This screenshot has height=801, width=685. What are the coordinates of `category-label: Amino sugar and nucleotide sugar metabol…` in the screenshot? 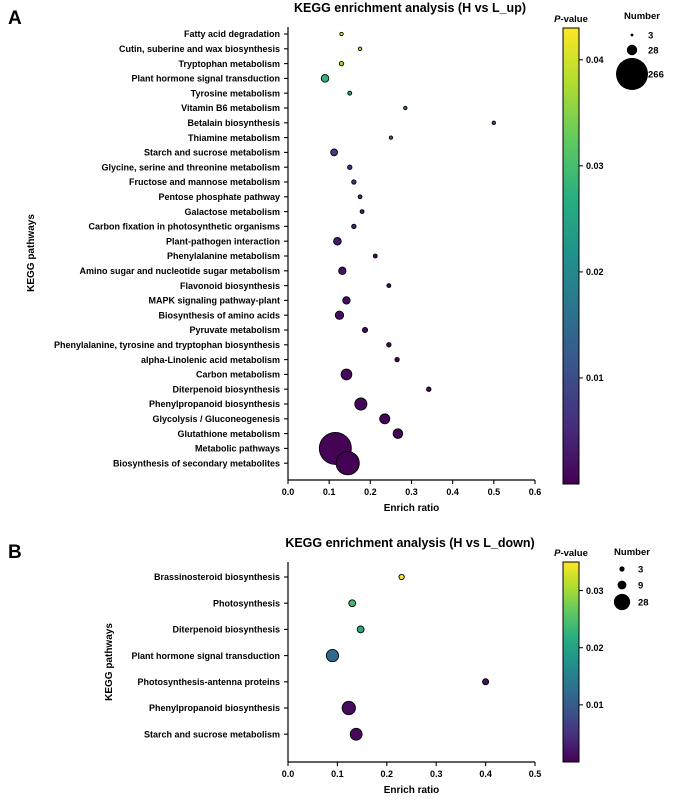 It's located at (179, 271).